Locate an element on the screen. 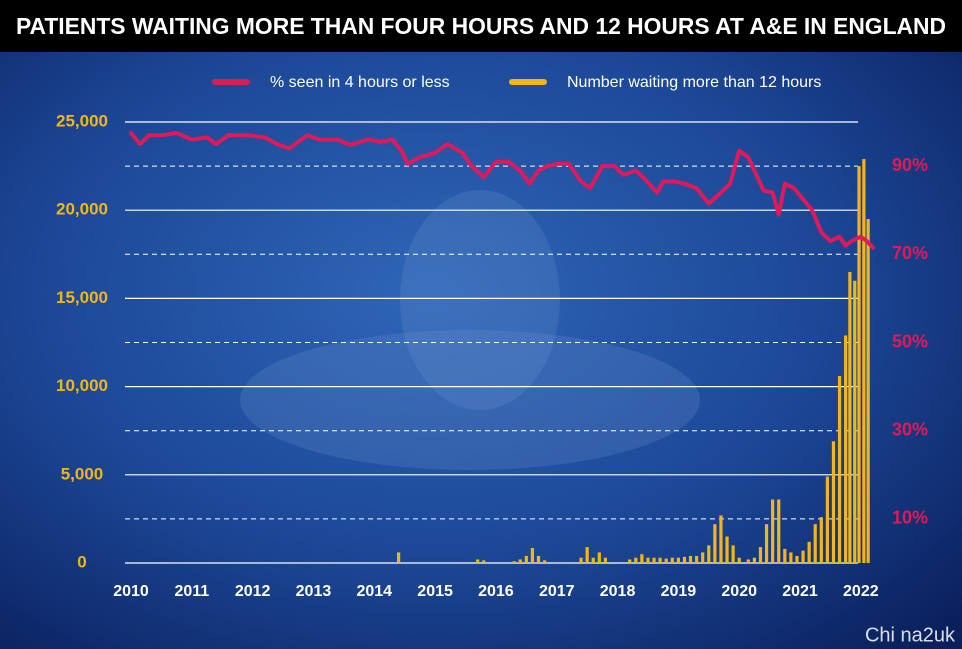 This screenshot has width=962, height=649. y-tick-label: 5,000 is located at coordinates (82, 473).